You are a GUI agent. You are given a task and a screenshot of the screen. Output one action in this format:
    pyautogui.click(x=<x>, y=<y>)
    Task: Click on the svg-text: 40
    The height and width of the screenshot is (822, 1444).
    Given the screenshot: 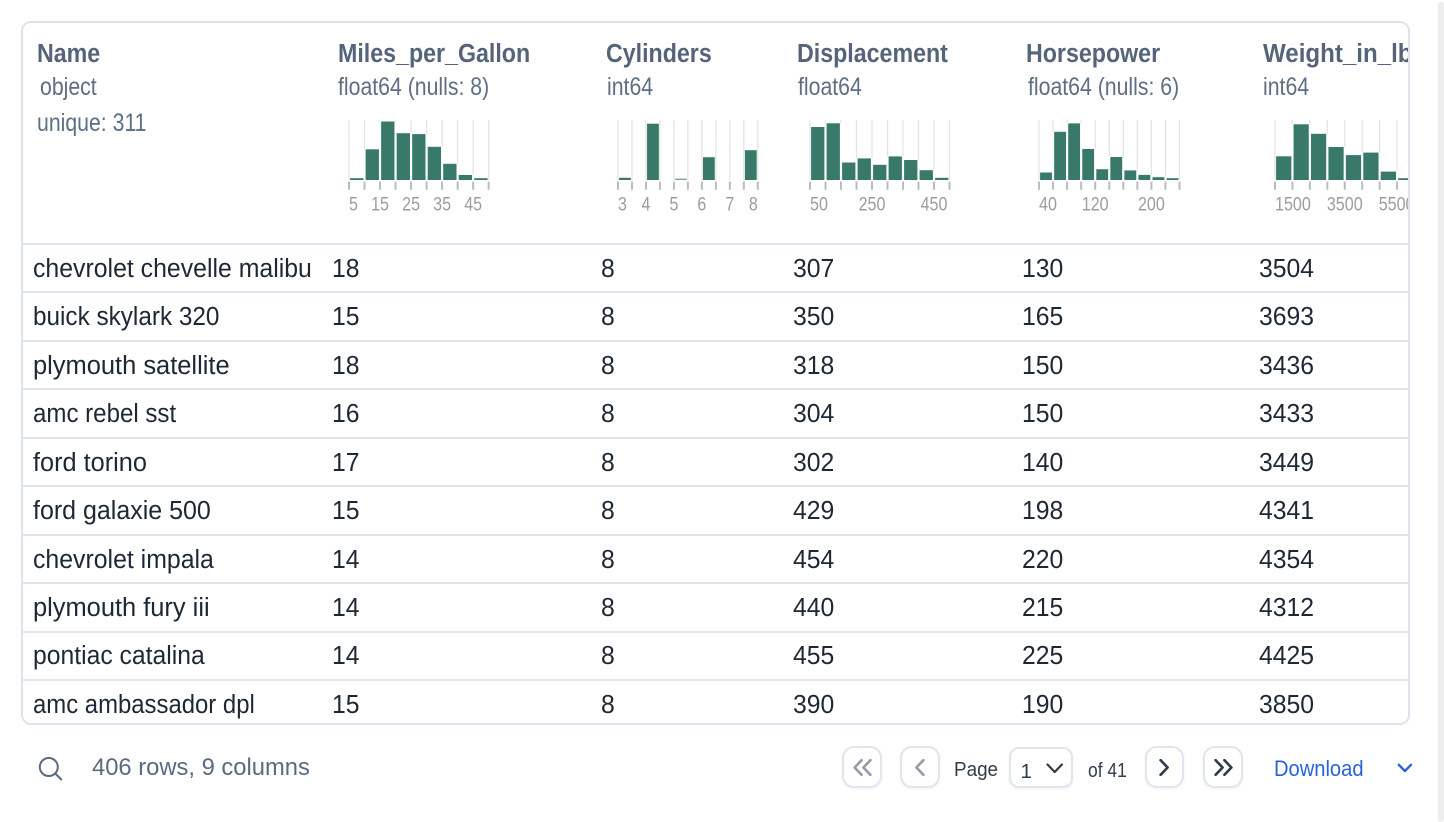 What is the action you would take?
    pyautogui.click(x=1048, y=204)
    